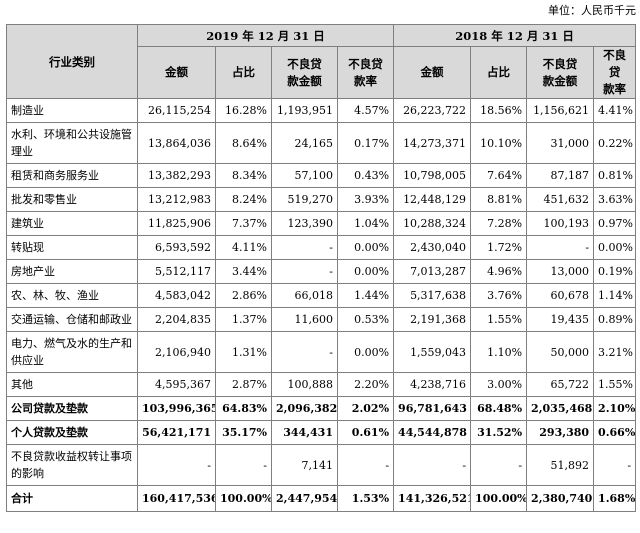 The width and height of the screenshot is (640, 533). What do you see at coordinates (560, 199) in the screenshot?
I see `cell-value: 451,632` at bounding box center [560, 199].